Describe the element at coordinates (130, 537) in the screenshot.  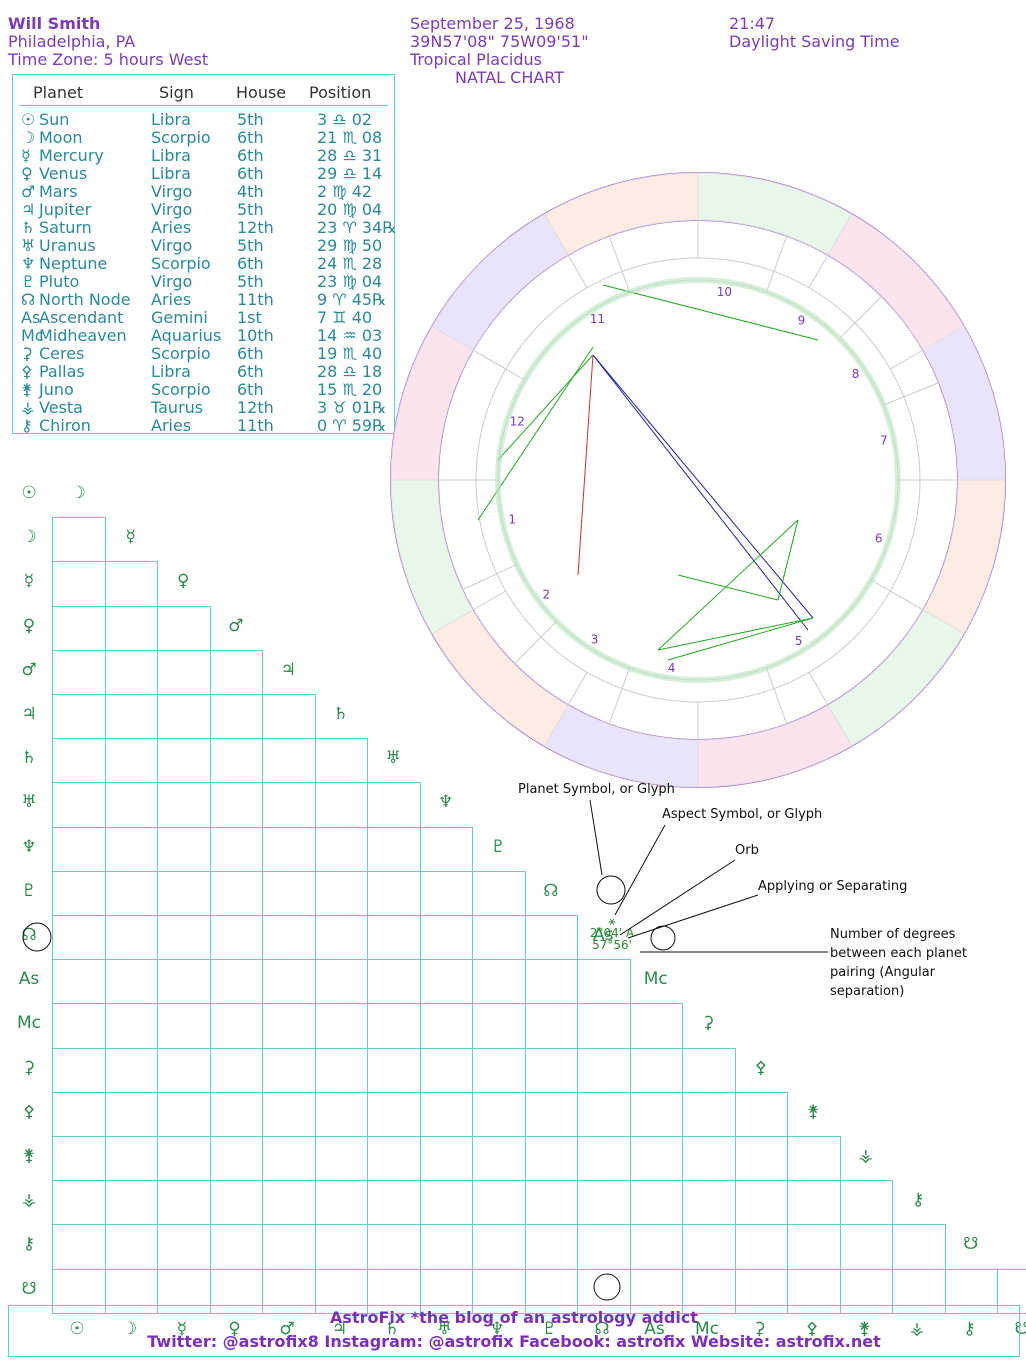
I see `diagonal-glyph: ☿` at that location.